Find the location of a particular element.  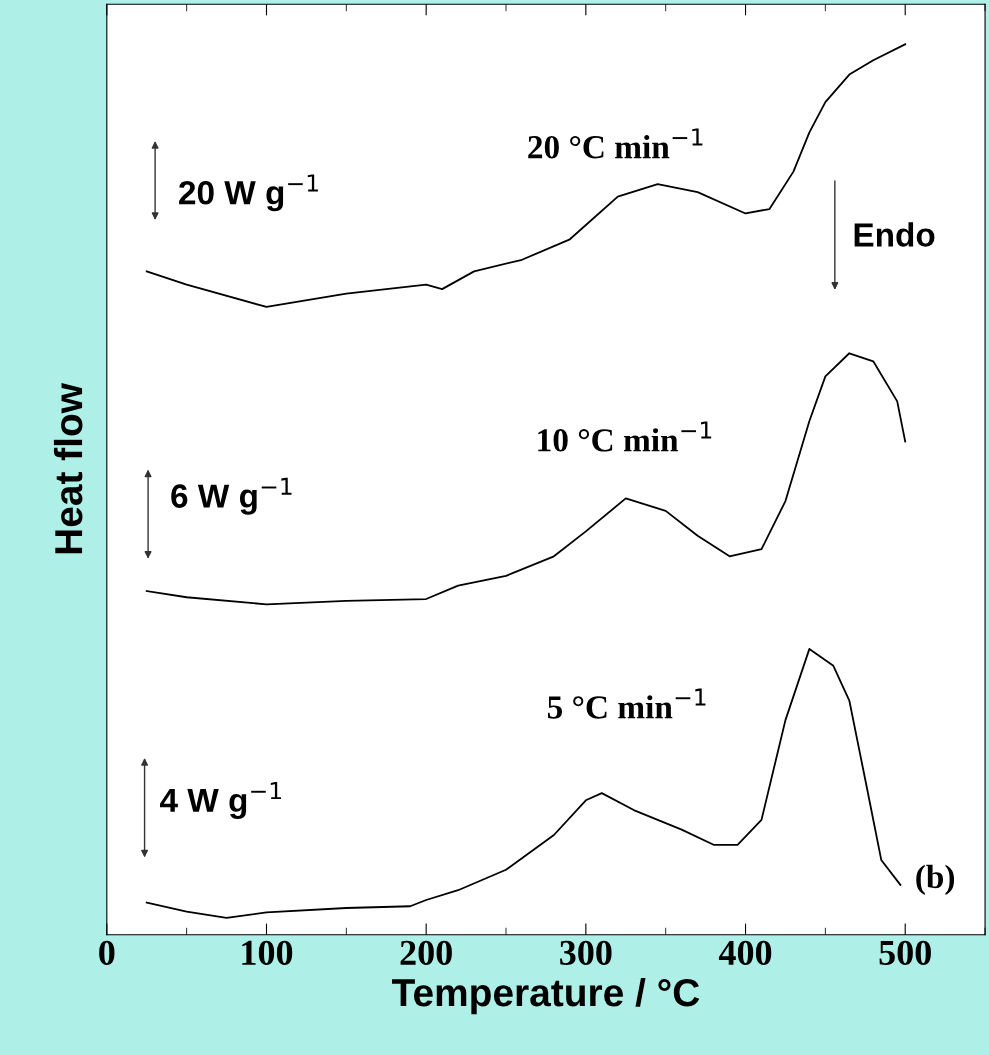

annotation: 4 W g$^{−1}$ is located at coordinates (220, 800).